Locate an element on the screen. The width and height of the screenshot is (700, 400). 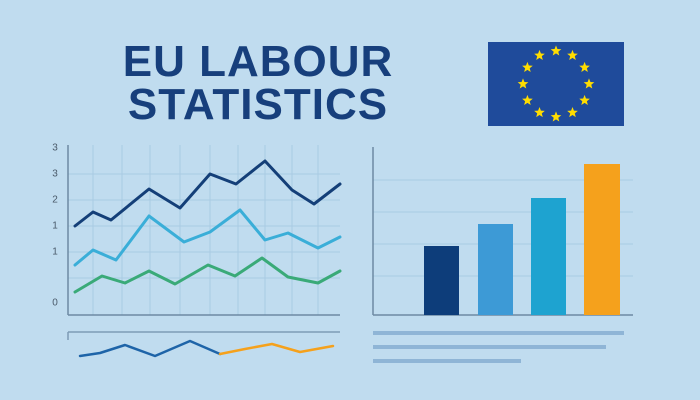
title-line: EU LABOUR is located at coordinates (258, 61).